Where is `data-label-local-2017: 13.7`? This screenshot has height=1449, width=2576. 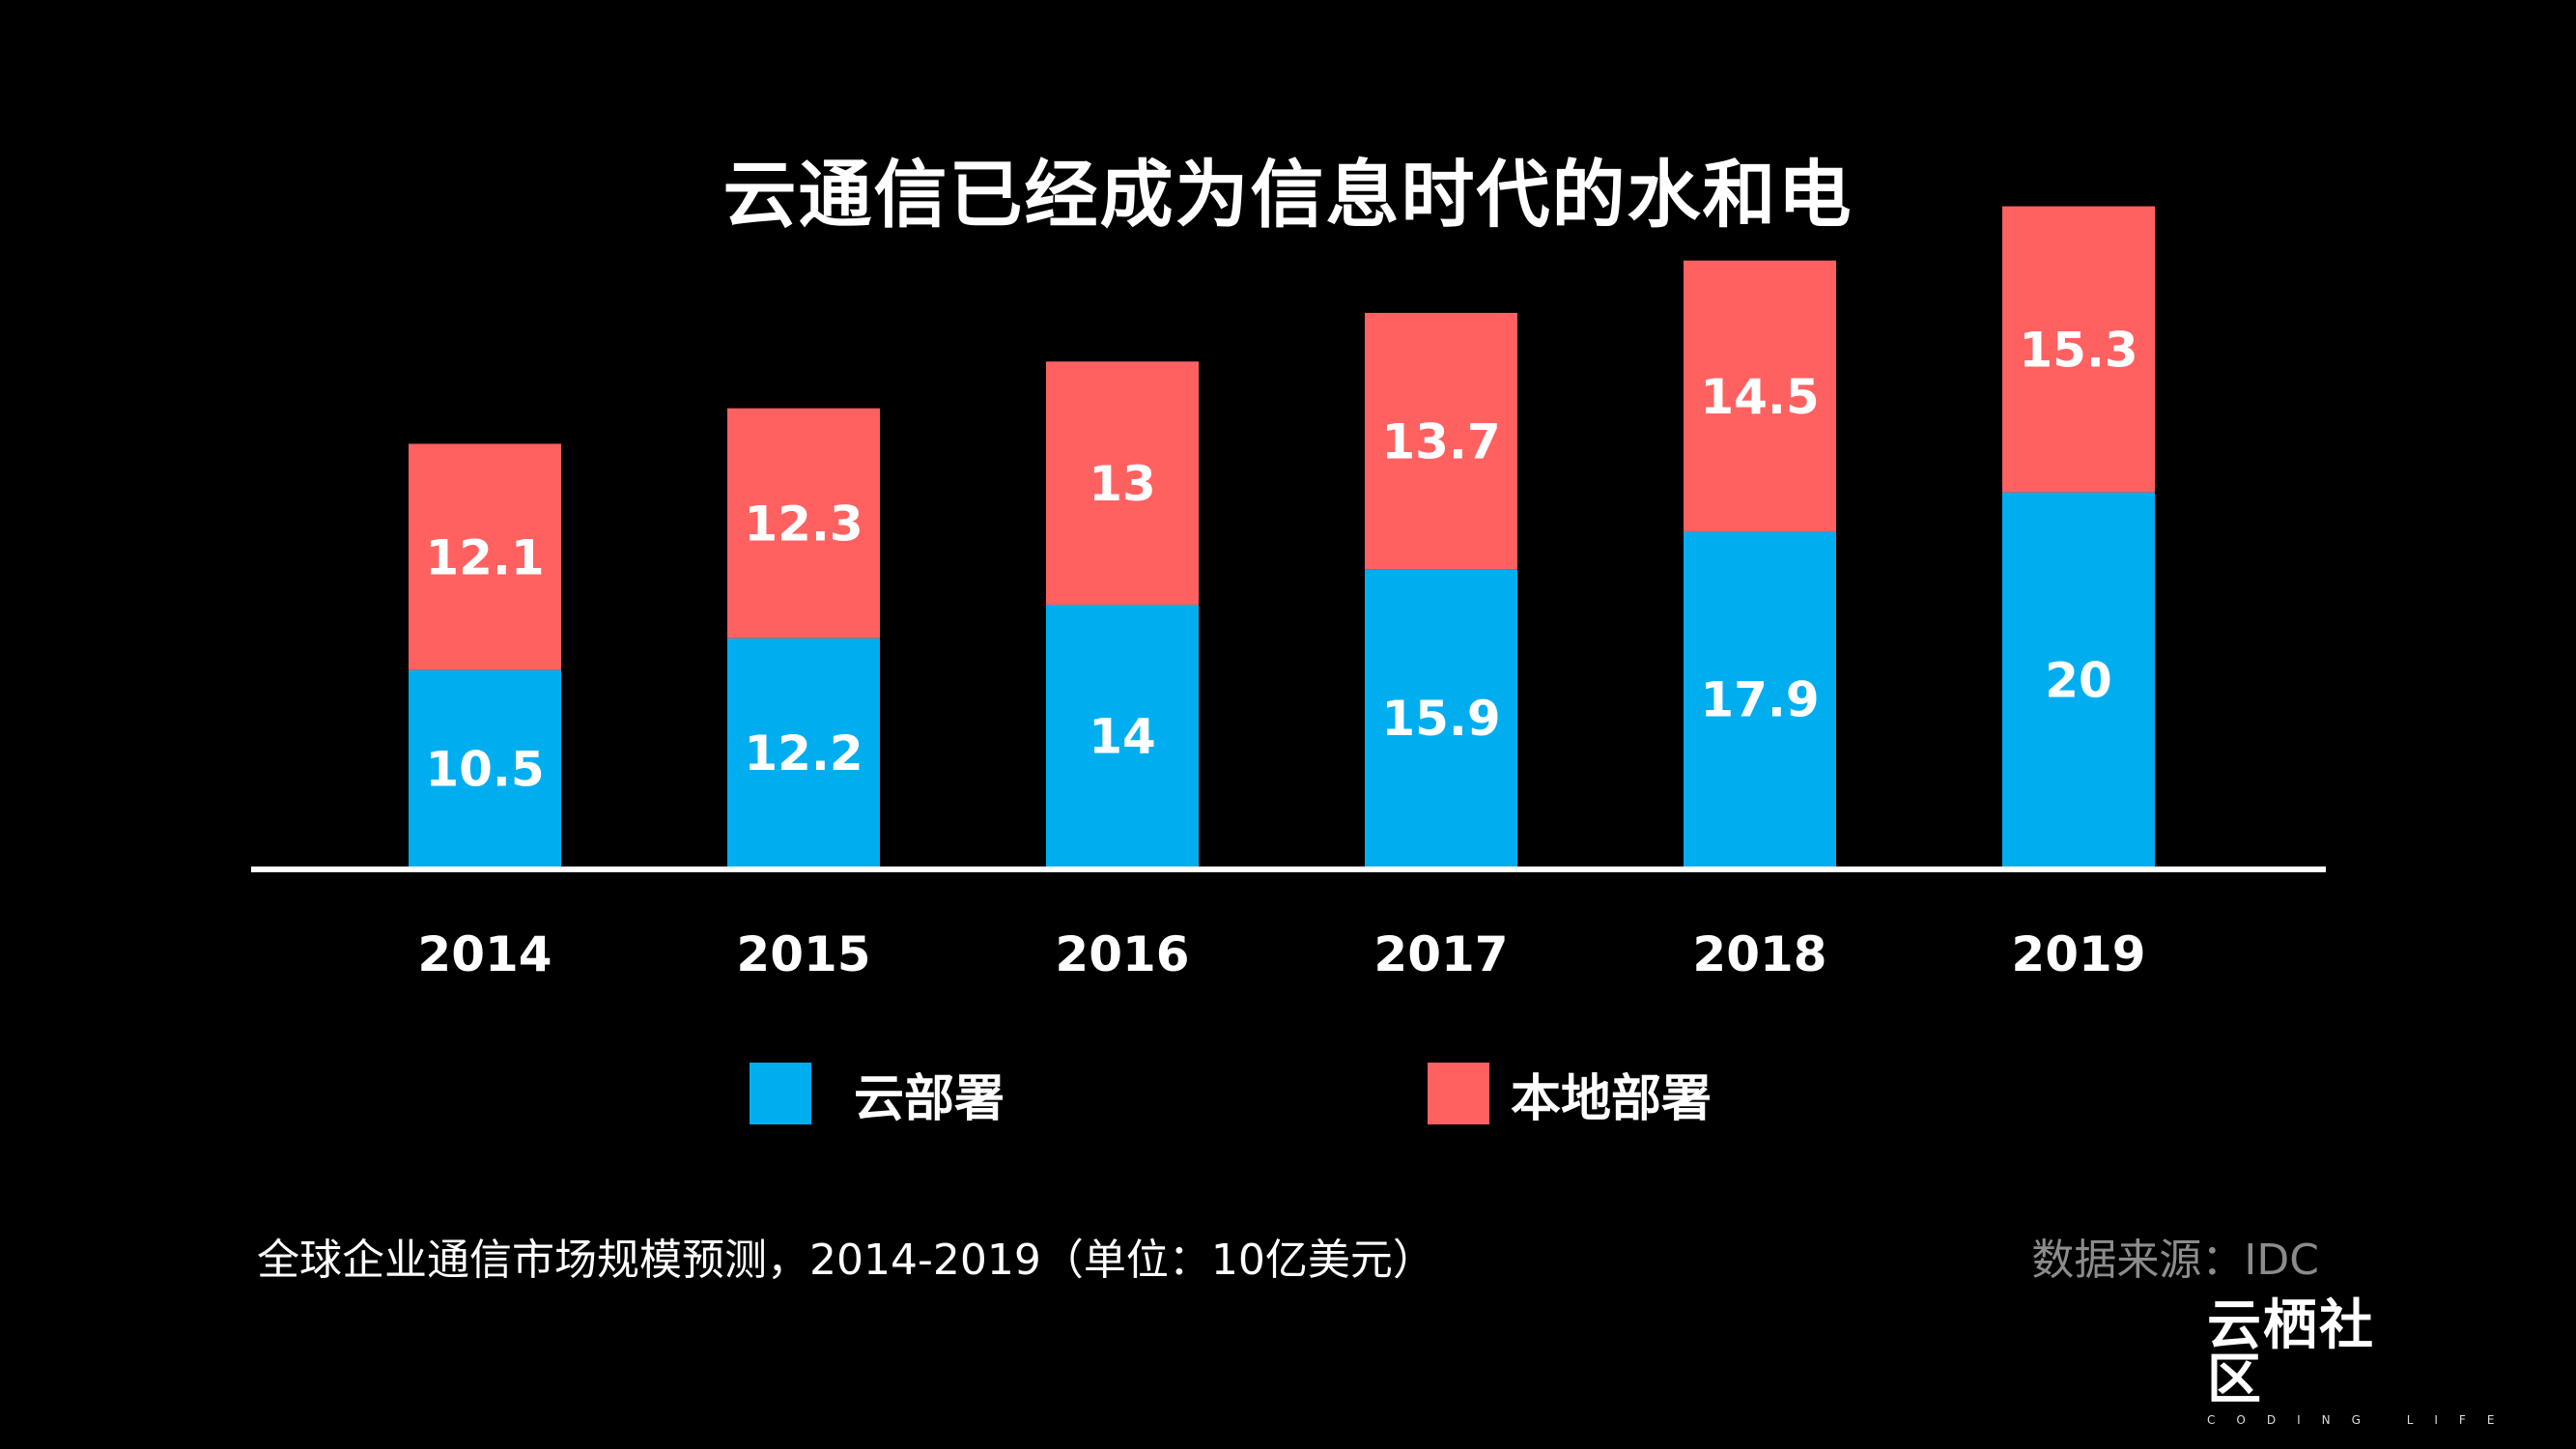
data-label-local-2017: 13.7 is located at coordinates (1440, 442).